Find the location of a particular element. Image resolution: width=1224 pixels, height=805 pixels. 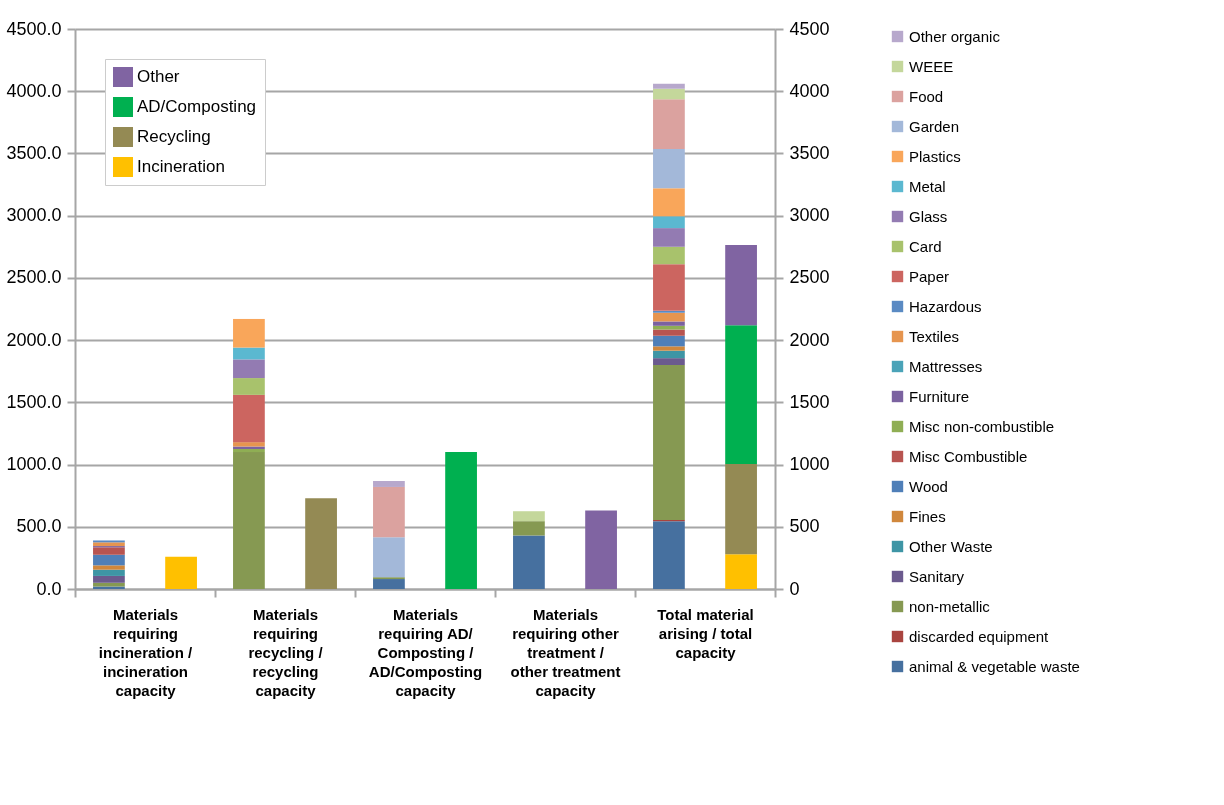

legend-label: Metal is located at coordinates (927, 186).